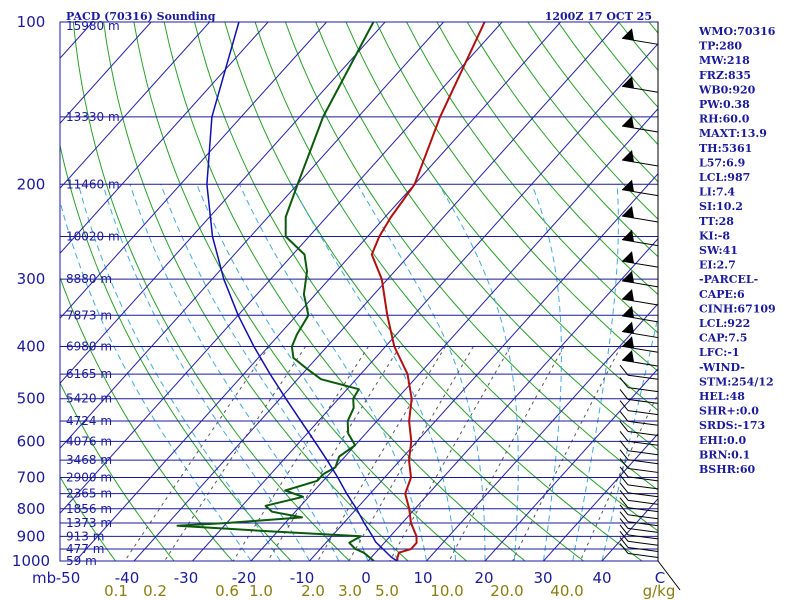  Describe the element at coordinates (721, 206) in the screenshot. I see `sounding-index: SI:10.2` at that location.